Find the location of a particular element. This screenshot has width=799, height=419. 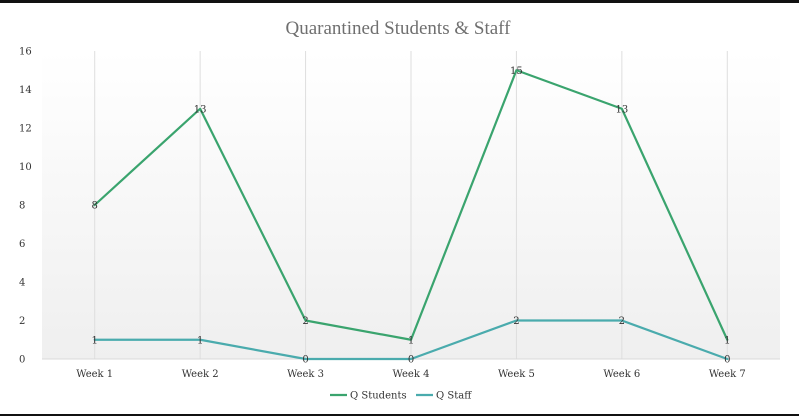

y-tick-label: 10 is located at coordinates (25, 167).